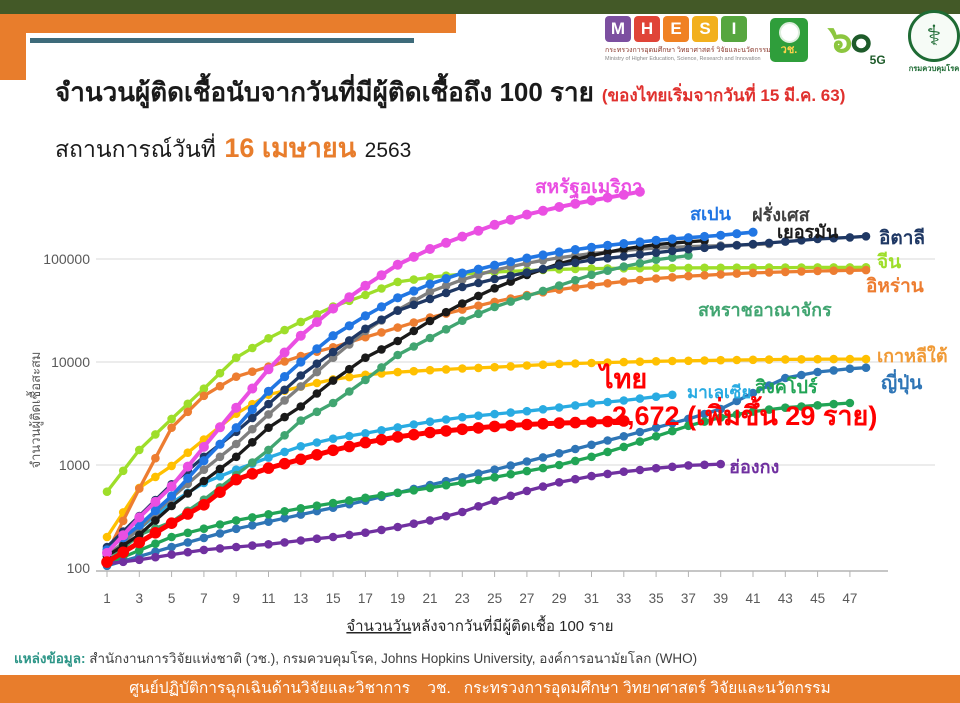 The height and width of the screenshot is (703, 960). Describe the element at coordinates (462, 598) in the screenshot. I see `x-tick-label: 23` at that location.